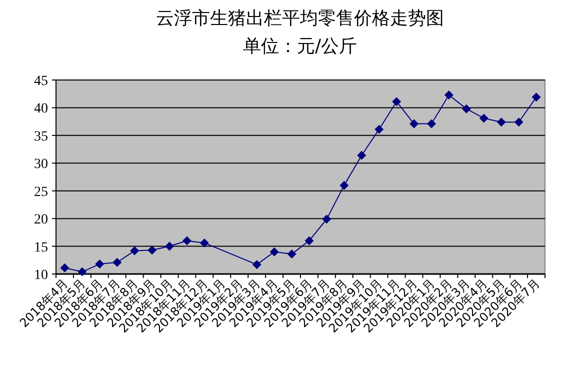 The height and width of the screenshot is (365, 574). I want to click on y-tick-label: 35, so click(41, 136).